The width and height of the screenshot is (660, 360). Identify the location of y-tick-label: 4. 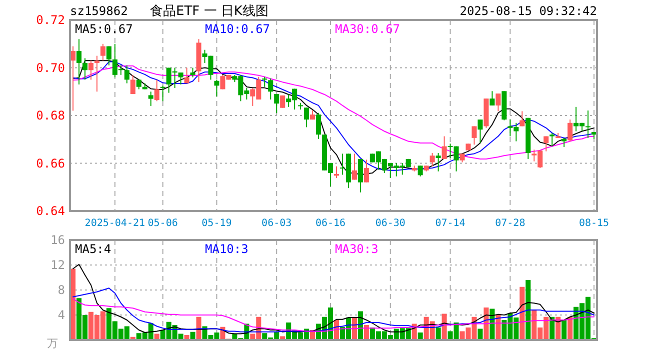
(61, 315).